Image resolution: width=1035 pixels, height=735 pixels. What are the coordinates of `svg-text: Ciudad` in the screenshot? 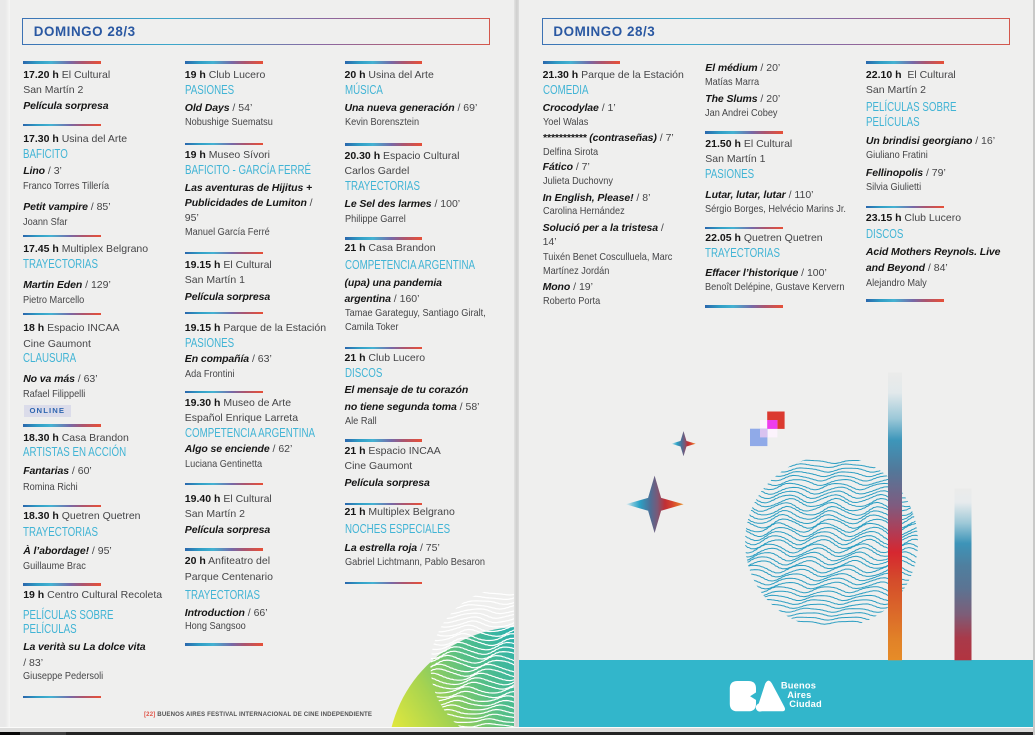 It's located at (805, 704).